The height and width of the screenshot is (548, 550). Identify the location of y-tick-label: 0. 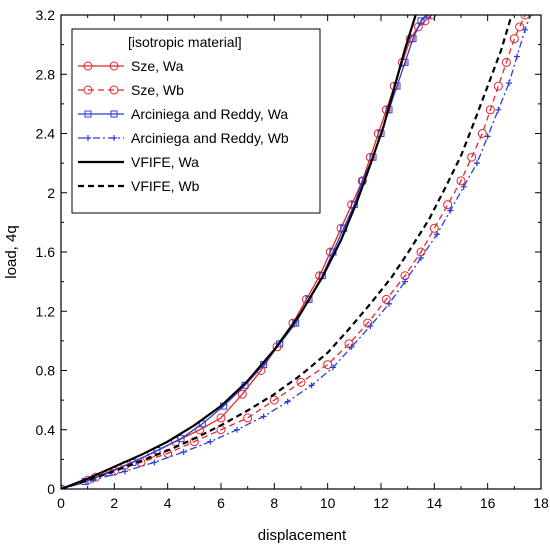
(51, 489).